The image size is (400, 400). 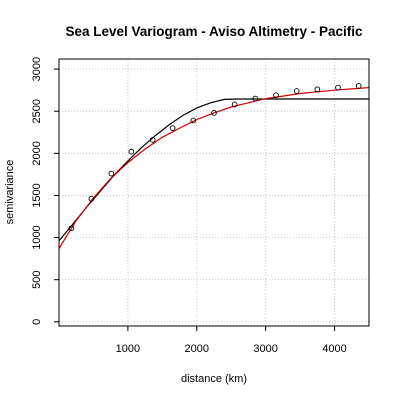 I want to click on x-axis-label: distance (km), so click(x=214, y=379).